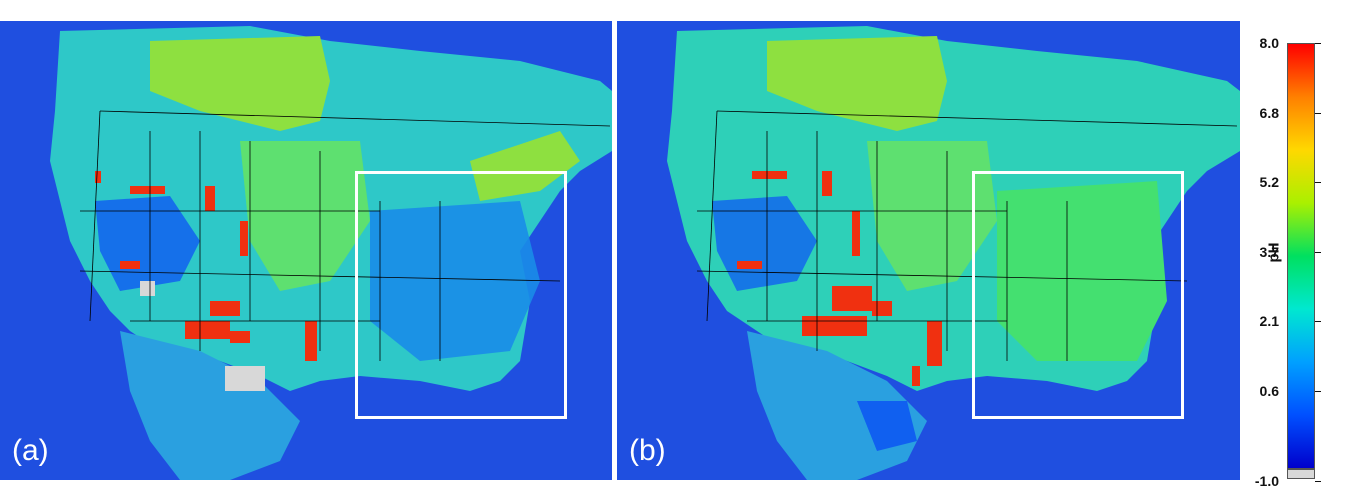 The height and width of the screenshot is (504, 1371). I want to click on mexico-land, so click(210, 405).